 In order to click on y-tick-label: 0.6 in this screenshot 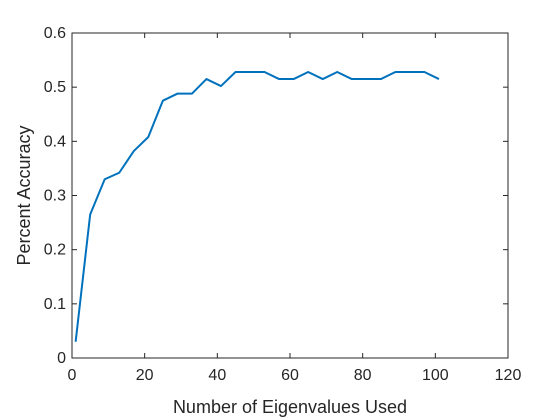, I will do `click(55, 33)`.